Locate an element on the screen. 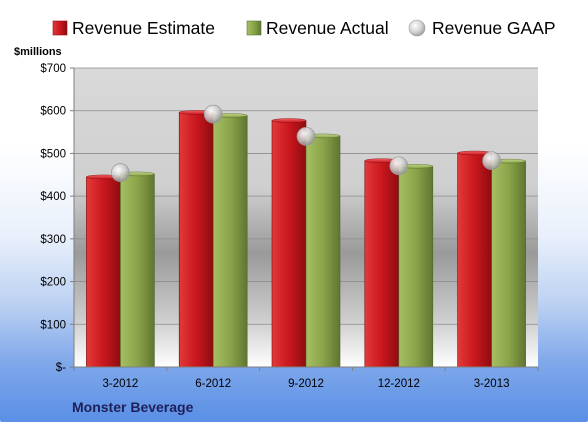  legend-label-revenue-actual: Revenue Actual is located at coordinates (327, 28).